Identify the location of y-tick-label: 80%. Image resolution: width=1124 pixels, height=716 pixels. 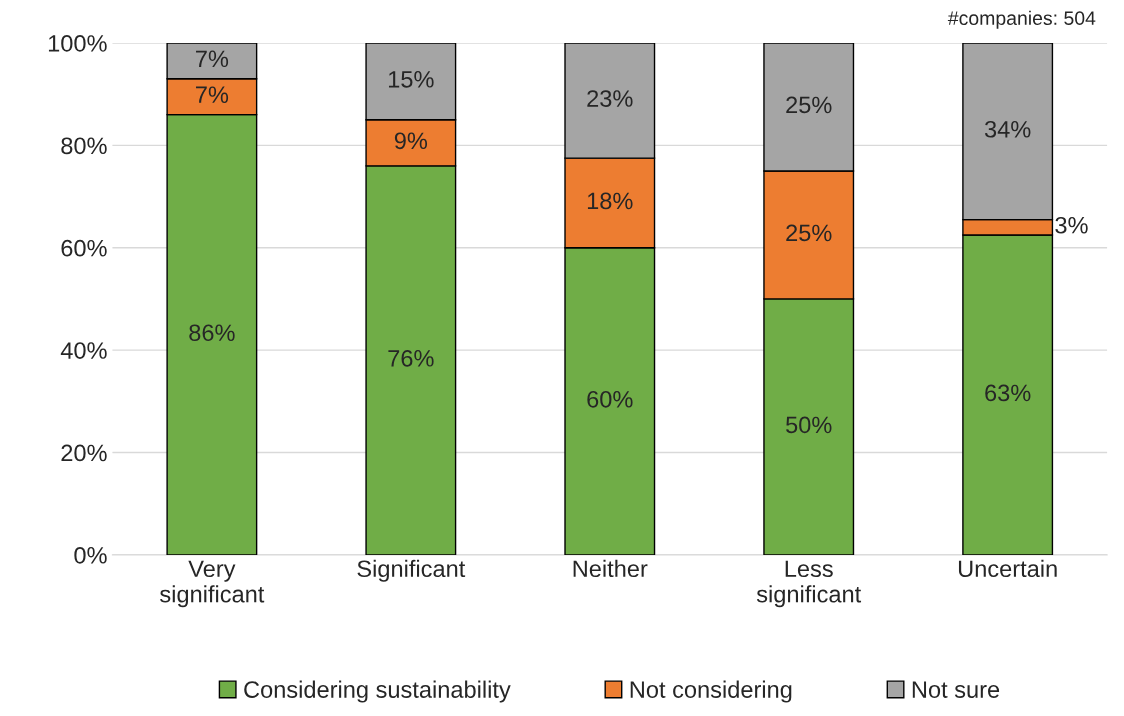
(84, 146).